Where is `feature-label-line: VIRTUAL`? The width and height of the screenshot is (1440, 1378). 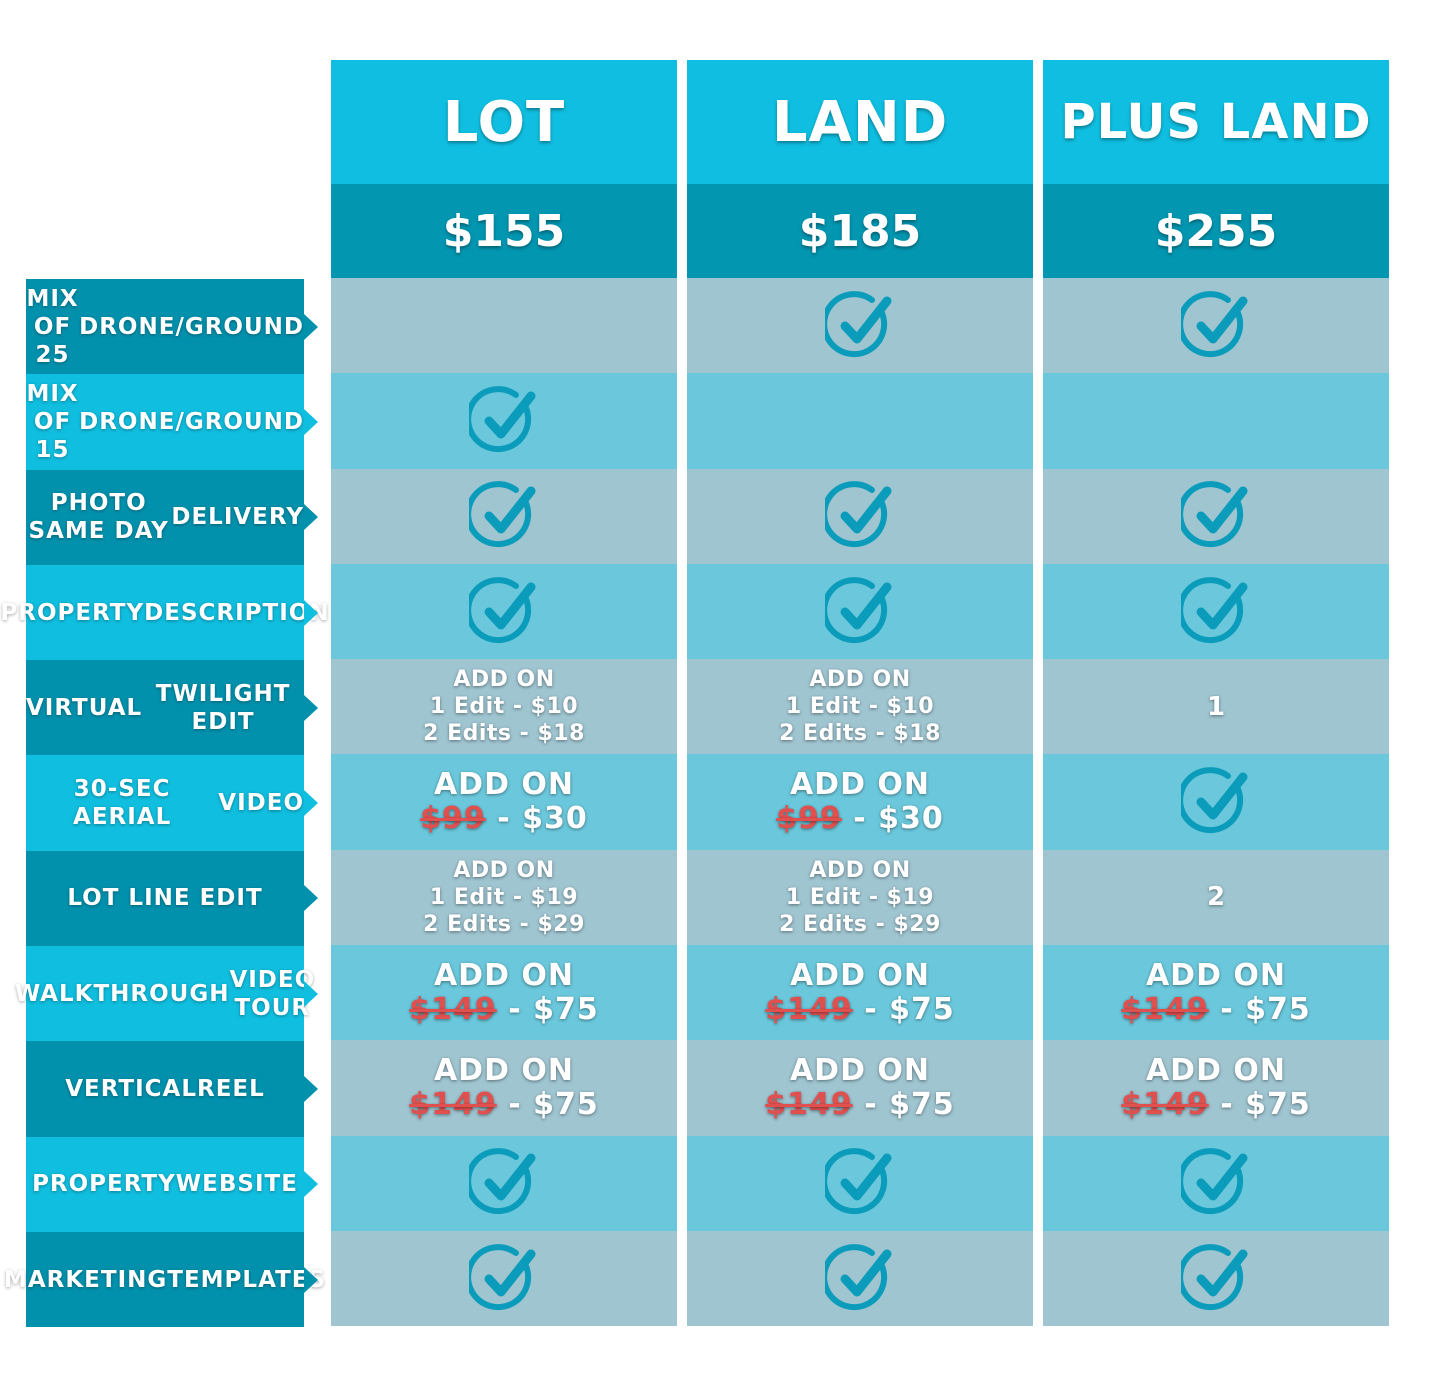
feature-label-line: VIRTUAL is located at coordinates (84, 707).